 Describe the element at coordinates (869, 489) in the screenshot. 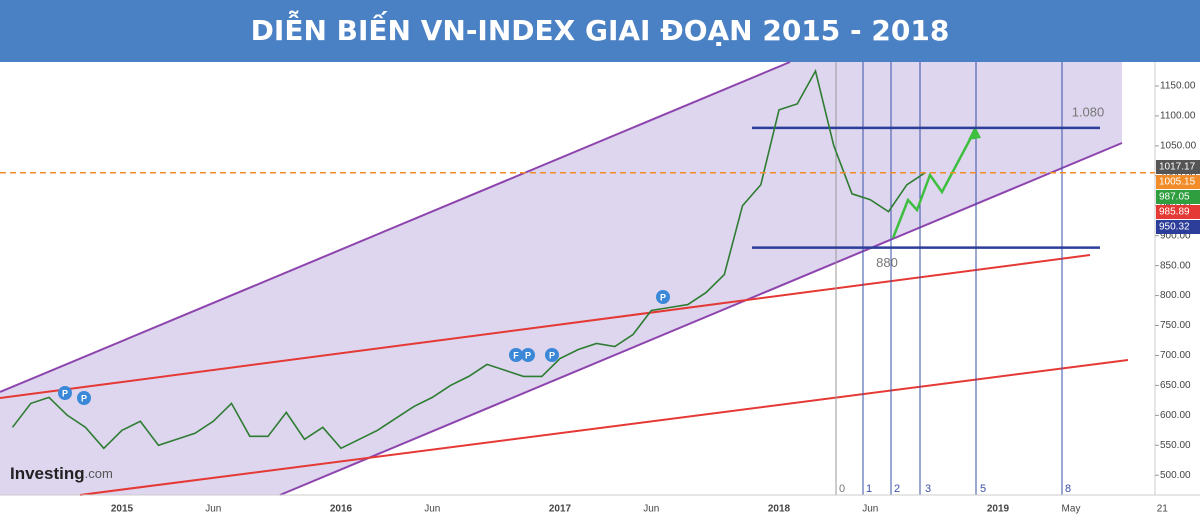

I see `fib-label: 1` at that location.